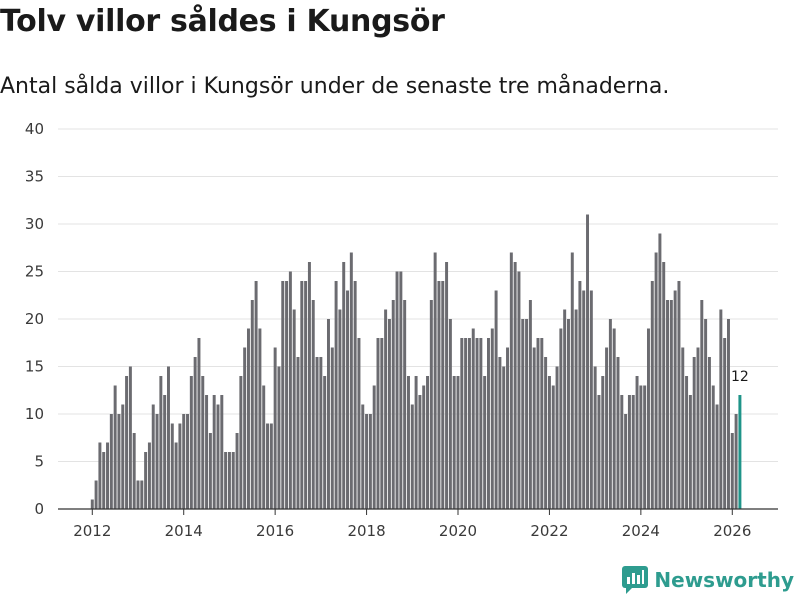 The width and height of the screenshot is (800, 600). I want to click on y-tick-label: 40, so click(34, 129).